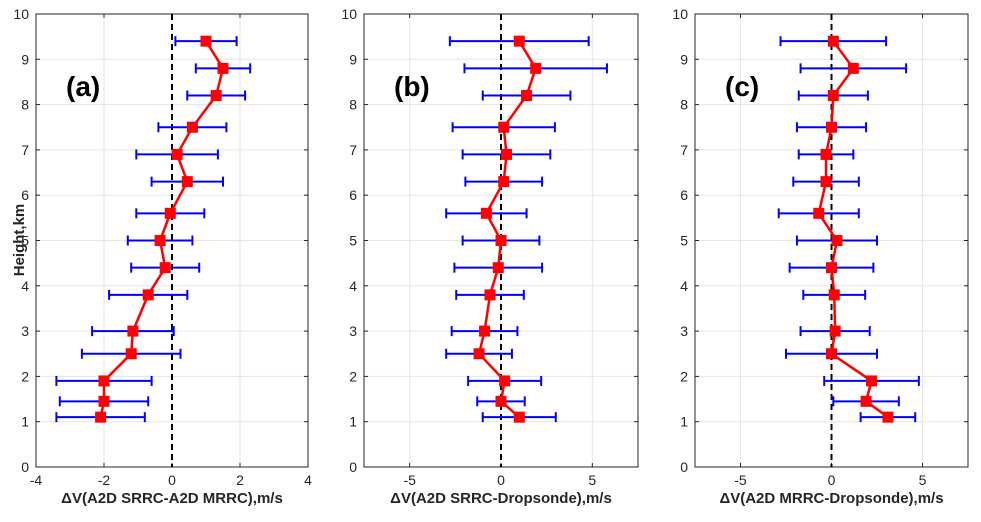 Image resolution: width=981 pixels, height=522 pixels. What do you see at coordinates (240, 480) in the screenshot?
I see `x-tick-label: 2` at bounding box center [240, 480].